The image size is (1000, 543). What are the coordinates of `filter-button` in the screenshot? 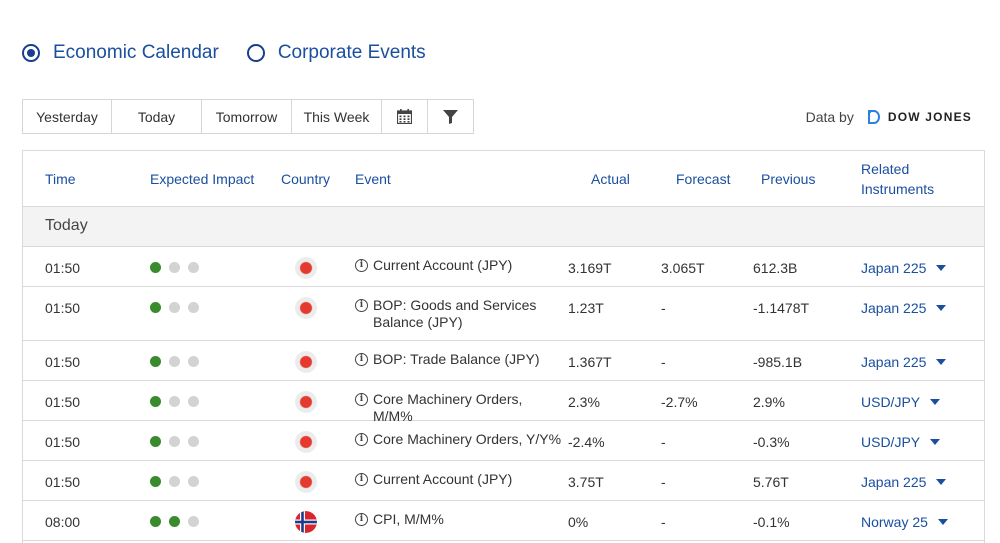 It's located at (451, 116).